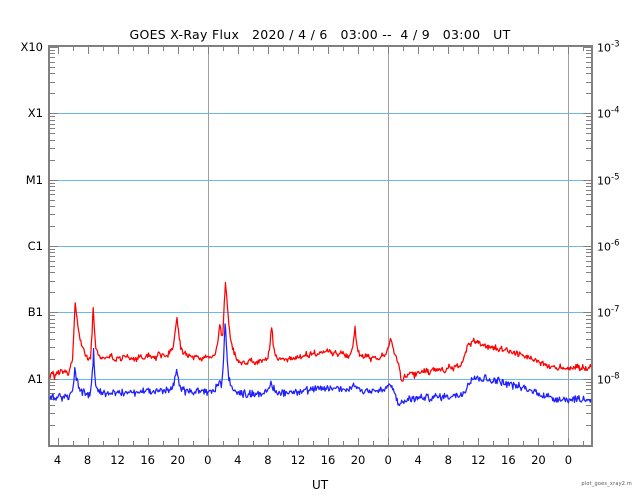 The width and height of the screenshot is (640, 500). What do you see at coordinates (35, 113) in the screenshot?
I see `y-tick-label-left: X1` at bounding box center [35, 113].